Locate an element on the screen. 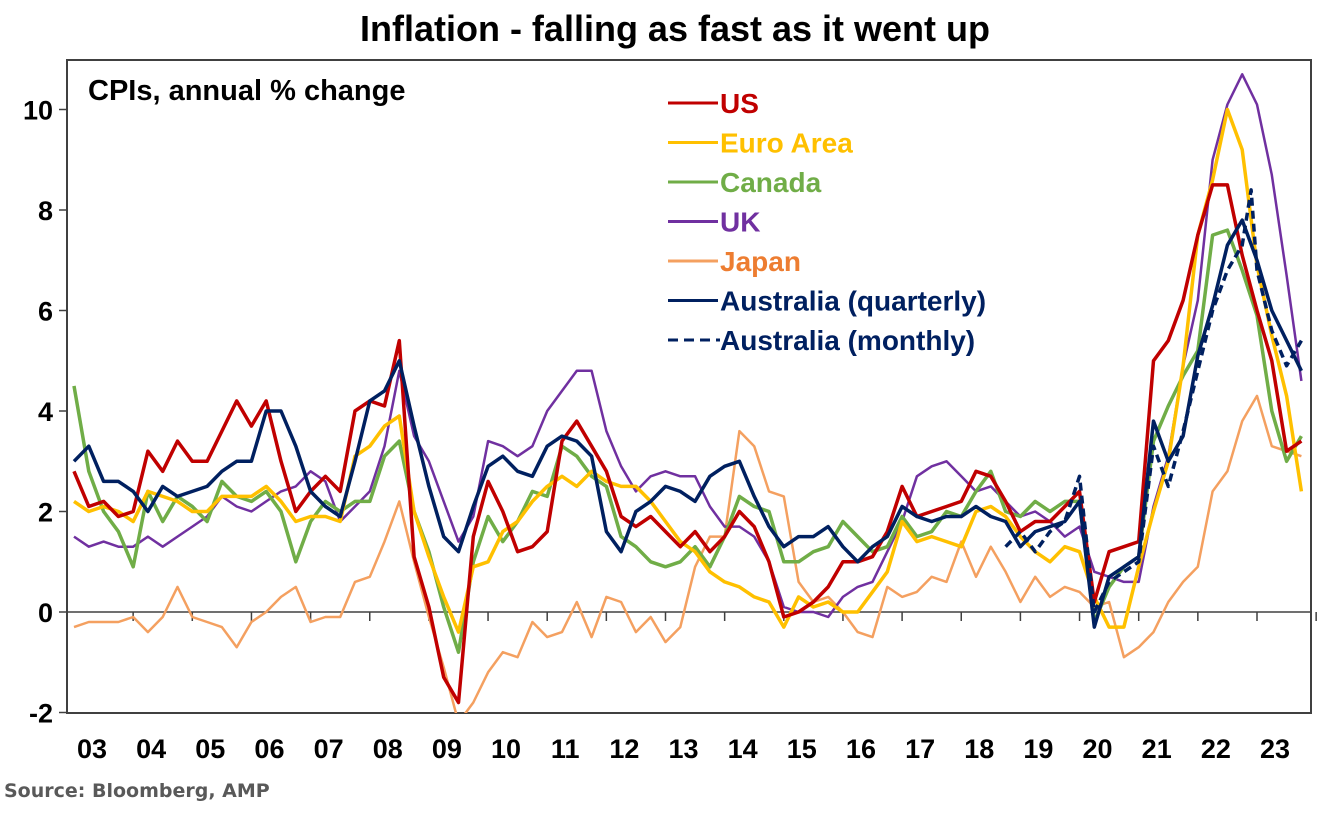  y-tick-label: 10 is located at coordinates (38, 111).